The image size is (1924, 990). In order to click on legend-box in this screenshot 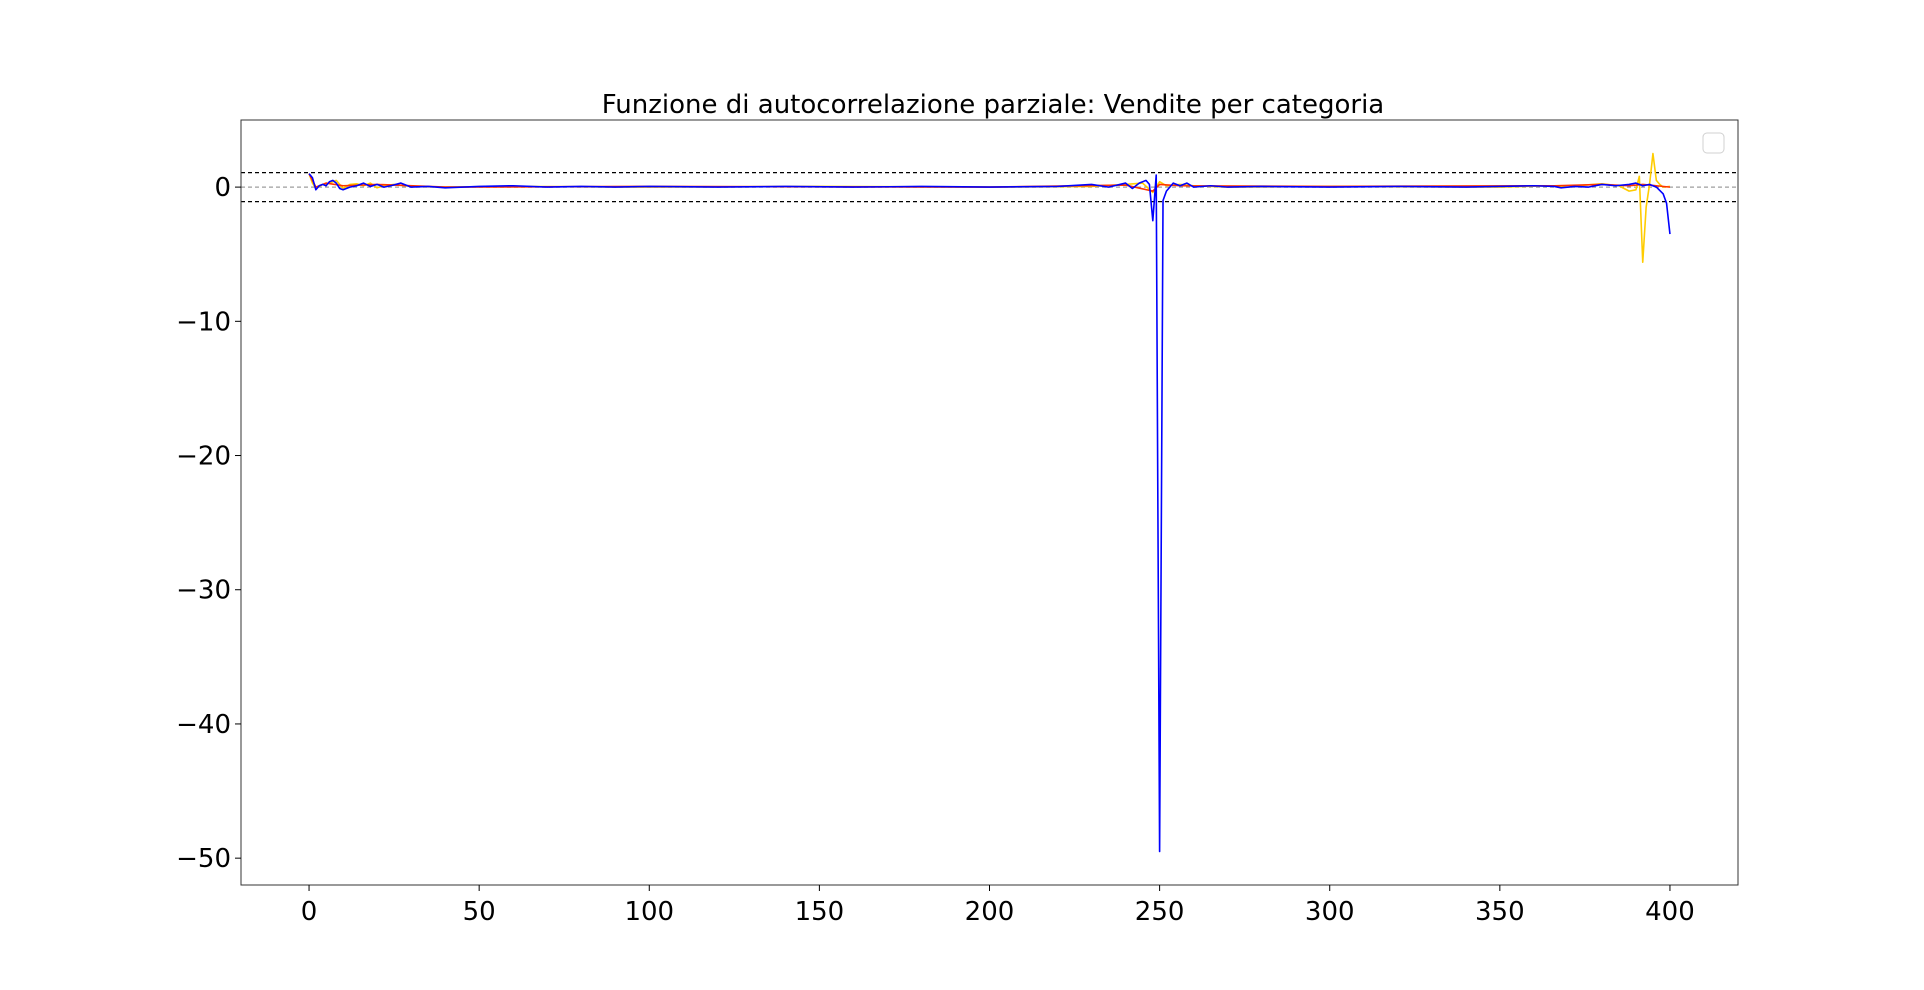, I will do `click(1713, 143)`.